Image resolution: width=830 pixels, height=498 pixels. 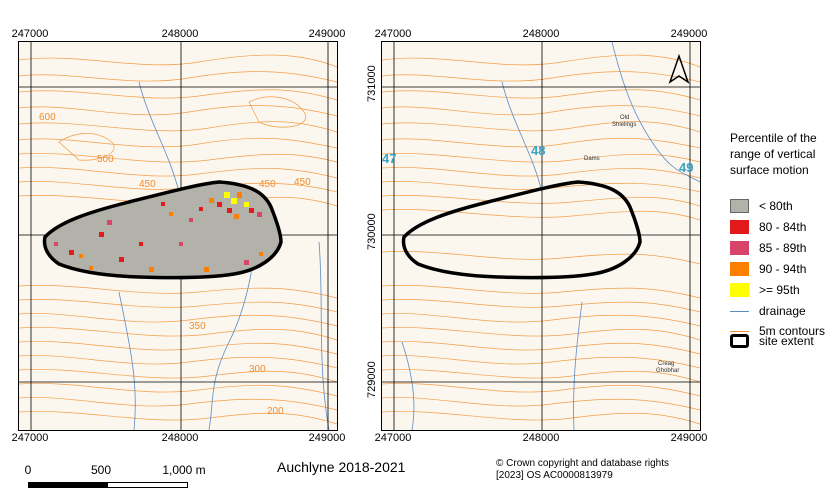 I want to click on scale-label: 0, so click(x=28, y=470).